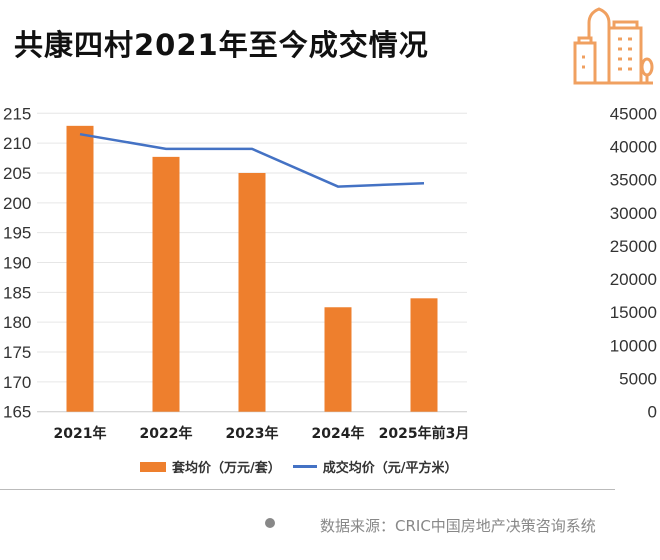  What do you see at coordinates (305, 466) in the screenshot?
I see `legend-line-swatch` at bounding box center [305, 466].